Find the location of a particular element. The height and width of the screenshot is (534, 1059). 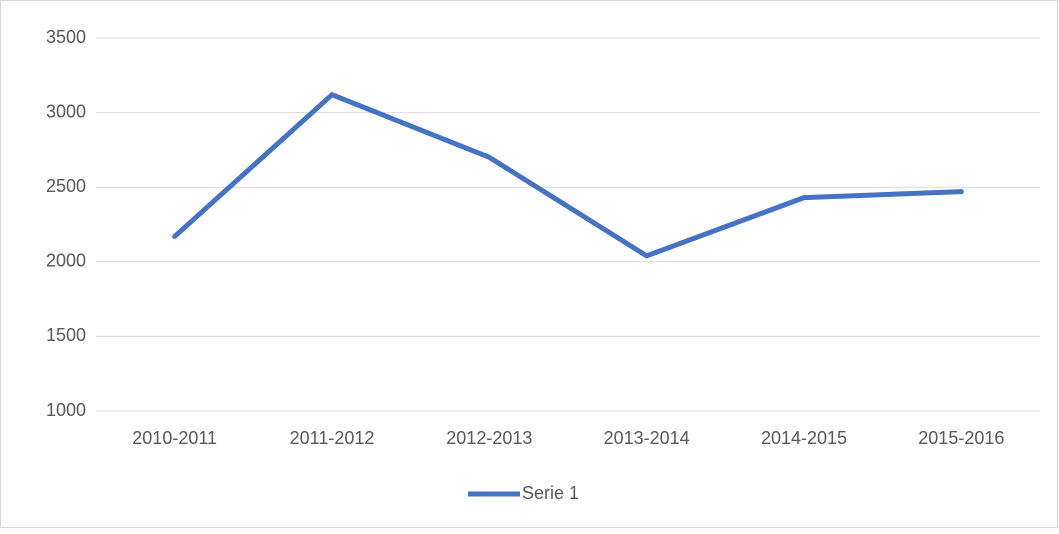

y-tick-label: 1000 is located at coordinates (66, 410).